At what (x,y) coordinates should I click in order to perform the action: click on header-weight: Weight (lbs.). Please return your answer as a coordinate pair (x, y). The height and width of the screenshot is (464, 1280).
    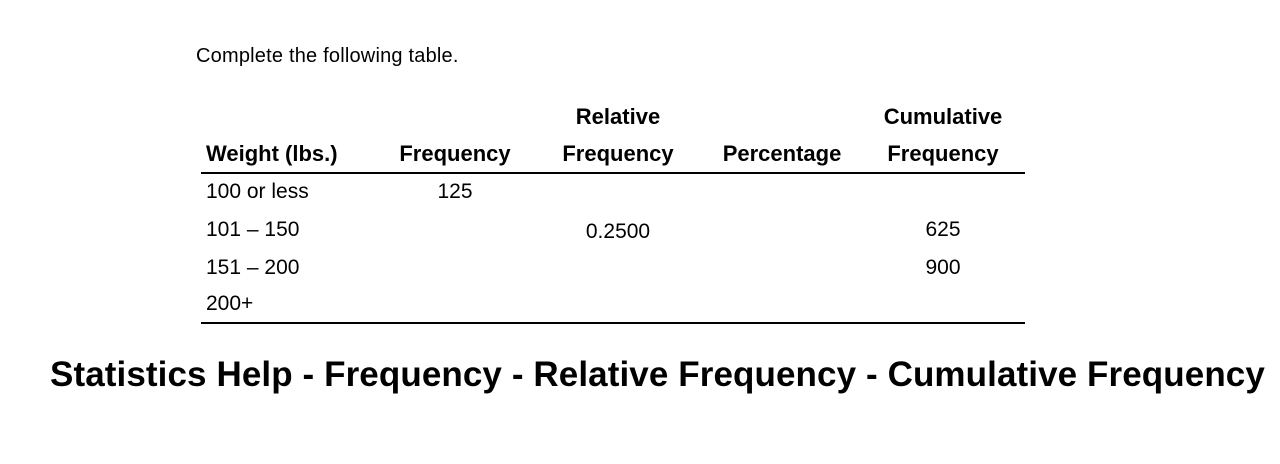
    Looking at the image, I should click on (289, 136).